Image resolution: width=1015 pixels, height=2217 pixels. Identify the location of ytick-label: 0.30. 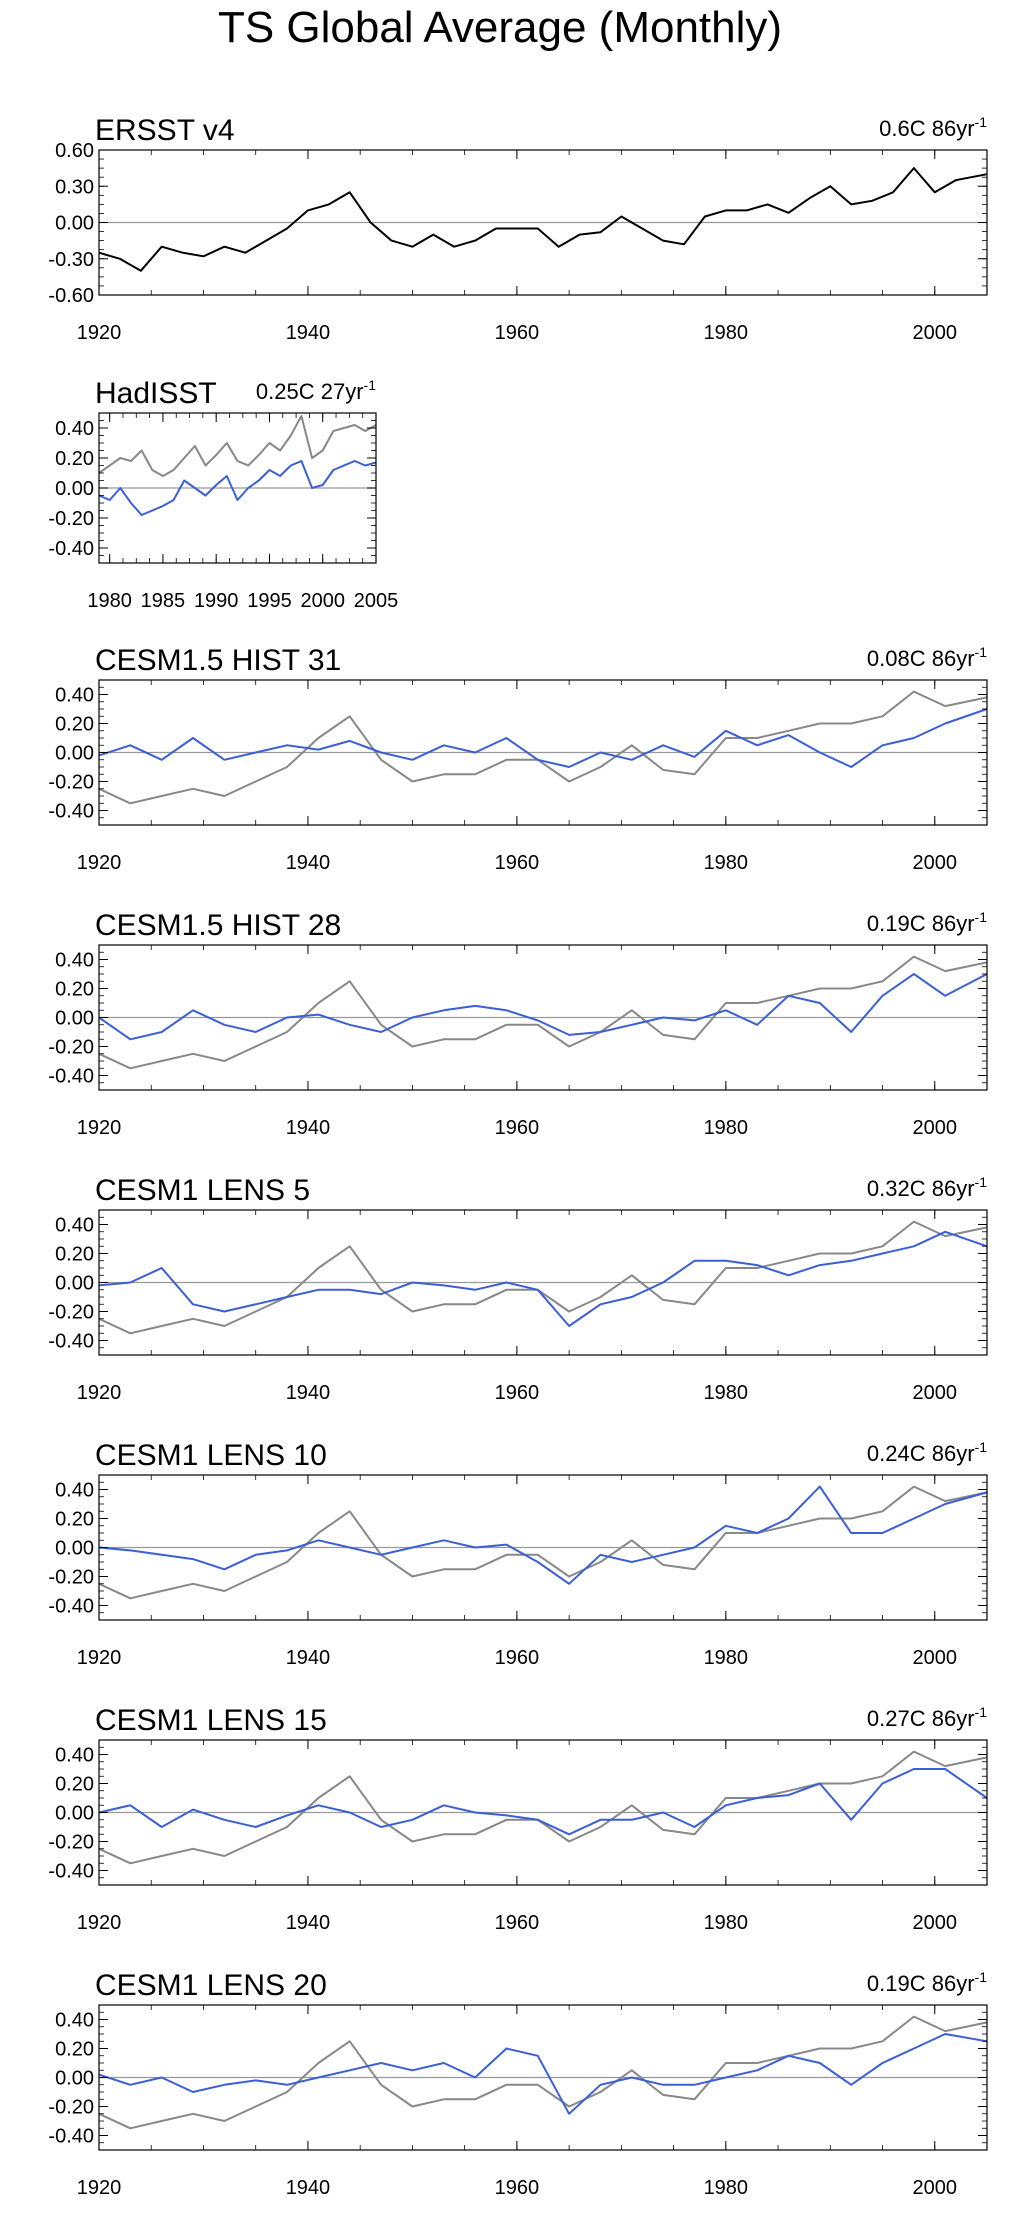
(74, 187).